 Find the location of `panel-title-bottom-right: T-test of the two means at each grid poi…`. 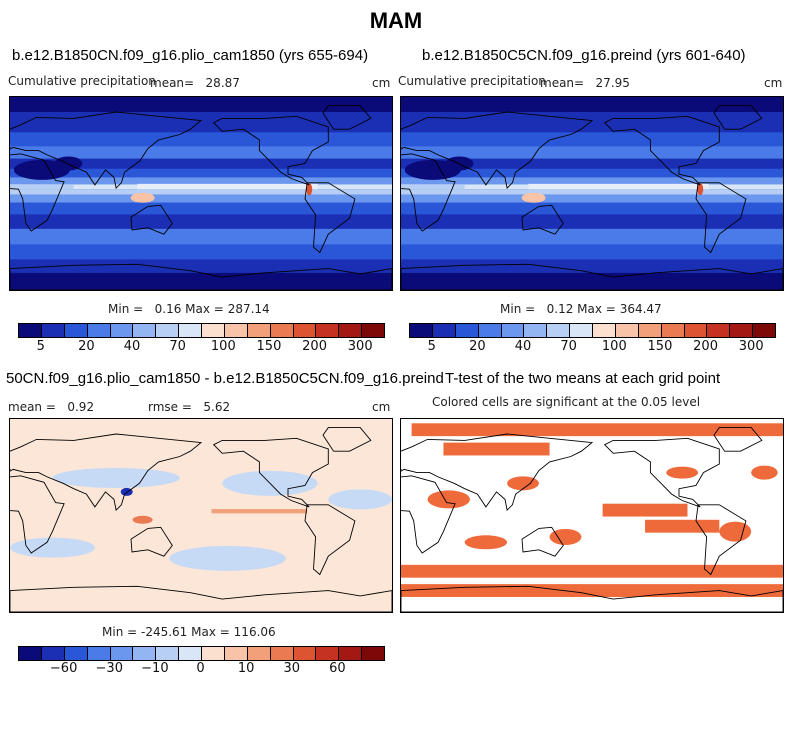

panel-title-bottom-right: T-test of the two means at each grid poi… is located at coordinates (583, 378).